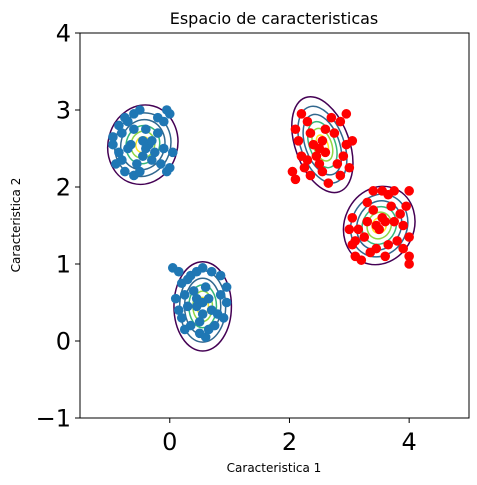 This screenshot has width=477, height=485. Describe the element at coordinates (289, 442) in the screenshot. I see `x-tick-label: 2` at that location.